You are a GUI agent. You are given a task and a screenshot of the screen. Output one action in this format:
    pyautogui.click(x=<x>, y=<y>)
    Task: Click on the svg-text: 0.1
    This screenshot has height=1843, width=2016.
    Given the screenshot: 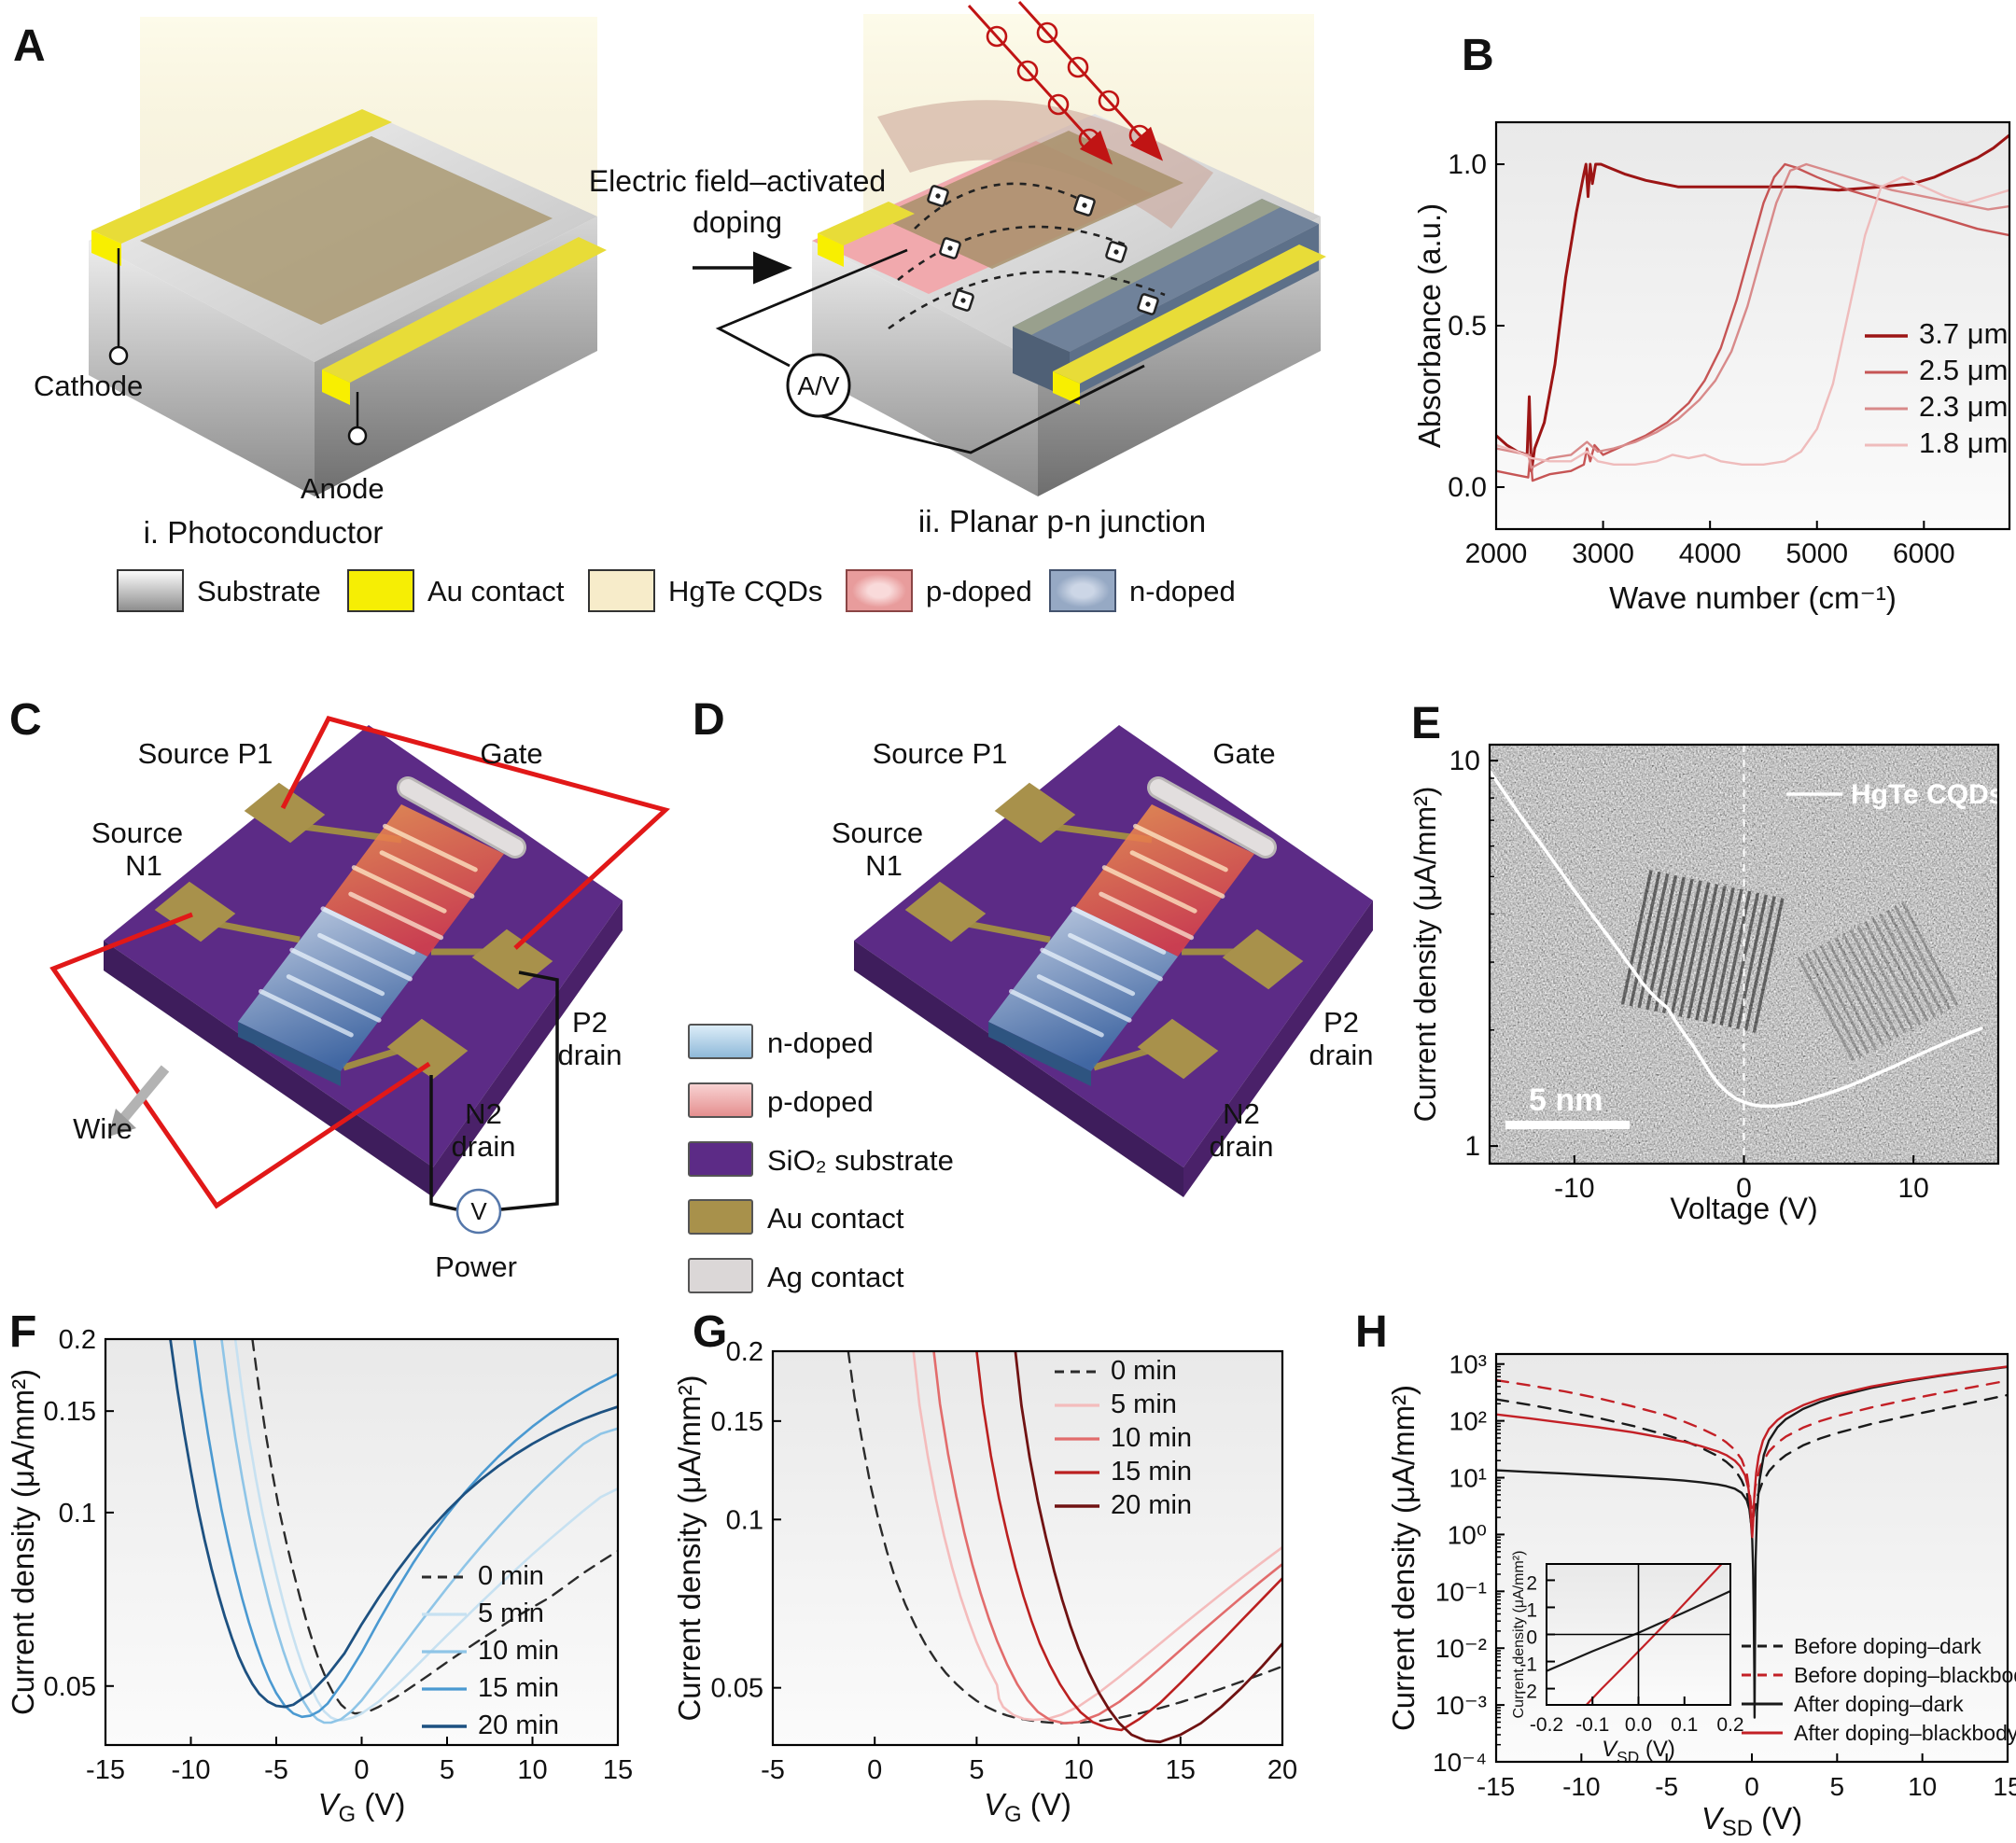 What is the action you would take?
    pyautogui.click(x=77, y=1514)
    